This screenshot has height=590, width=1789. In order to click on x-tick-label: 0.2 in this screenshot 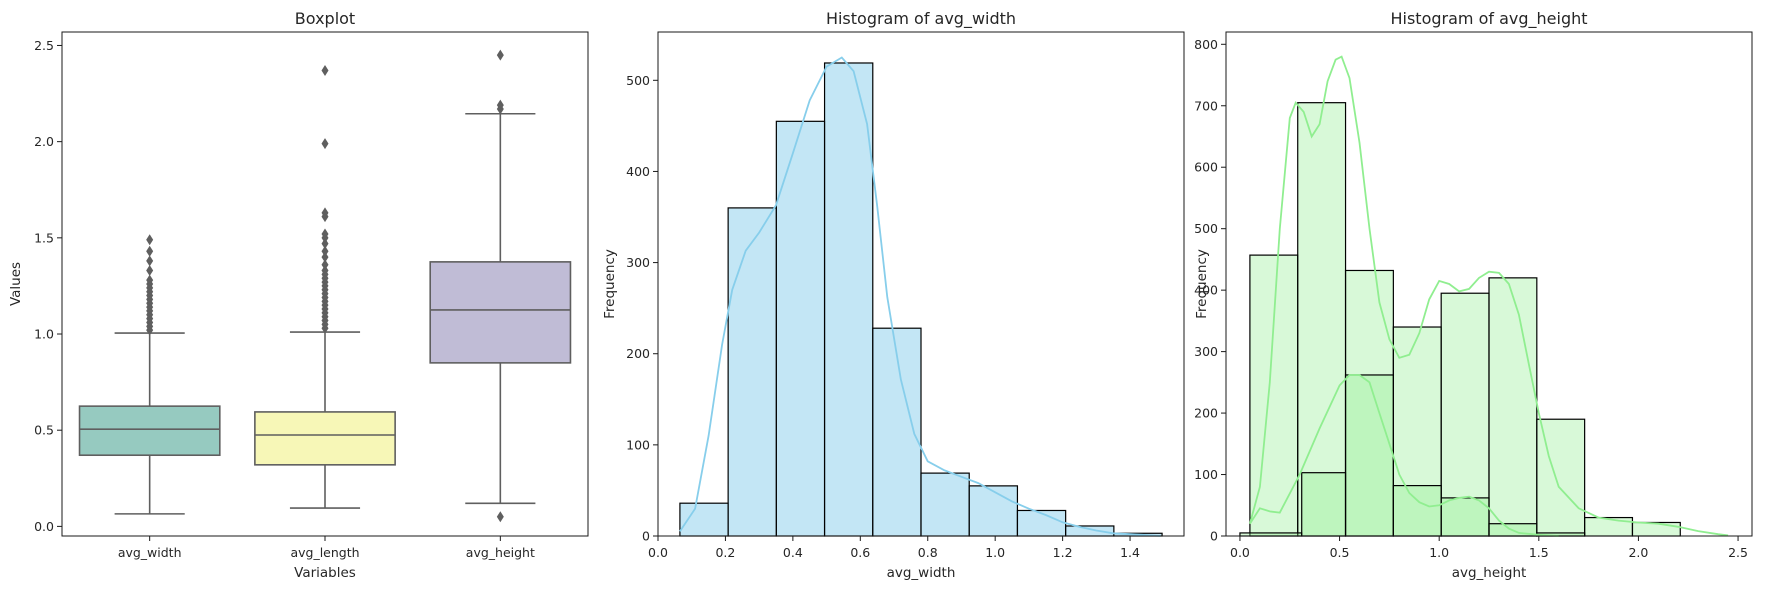, I will do `click(725, 552)`.